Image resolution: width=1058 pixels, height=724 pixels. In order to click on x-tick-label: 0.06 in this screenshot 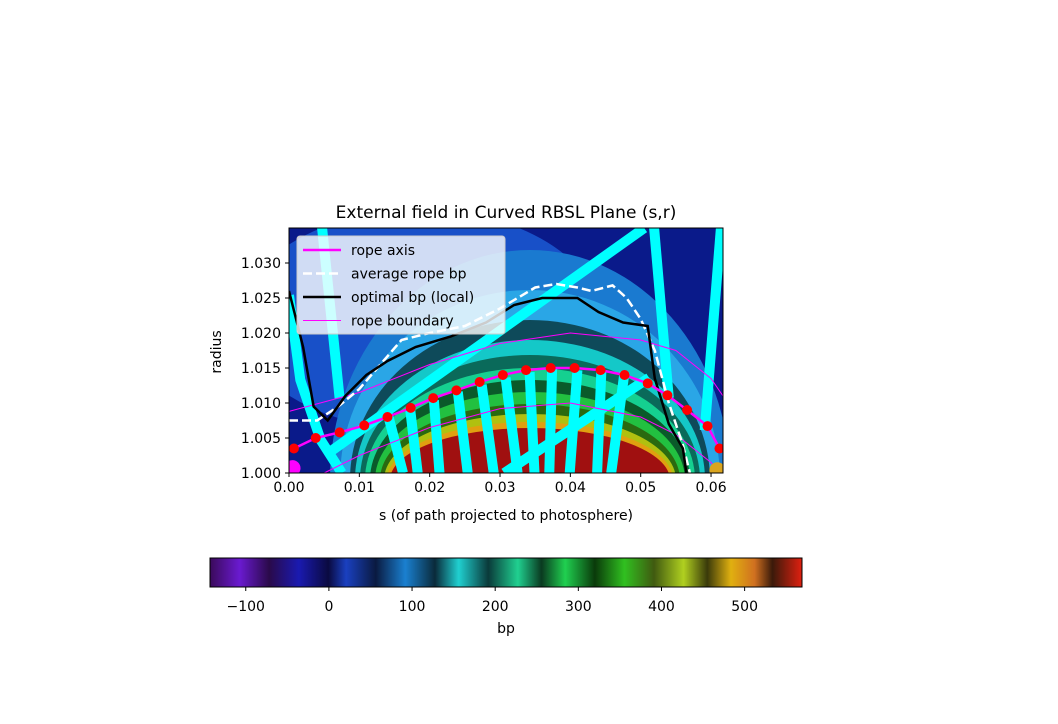, I will do `click(710, 488)`.